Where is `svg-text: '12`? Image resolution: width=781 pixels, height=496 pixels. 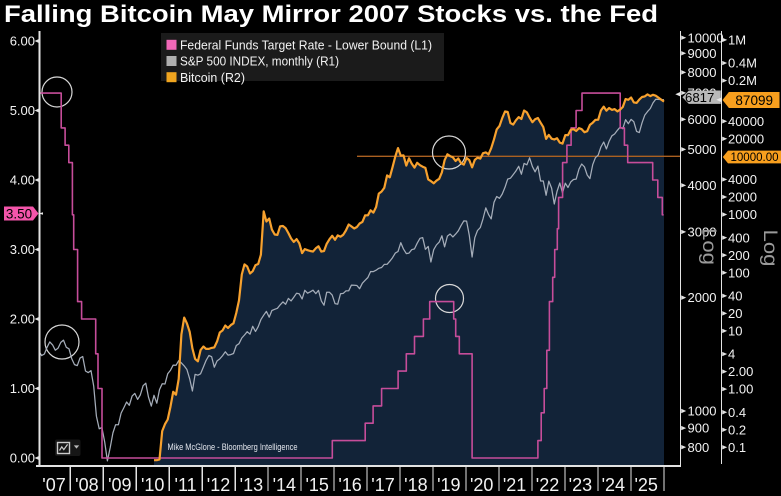 svg-text: '12 is located at coordinates (218, 485).